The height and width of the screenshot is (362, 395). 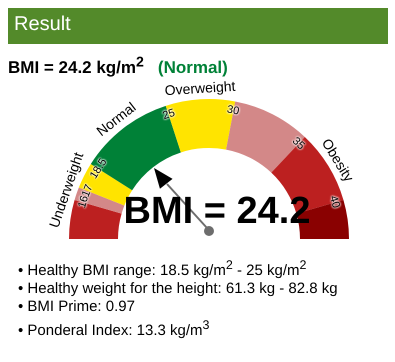 What do you see at coordinates (178, 289) in the screenshot?
I see `text: • Healthy weight for the height: 61.3 kg - 82.8 kg` at bounding box center [178, 289].